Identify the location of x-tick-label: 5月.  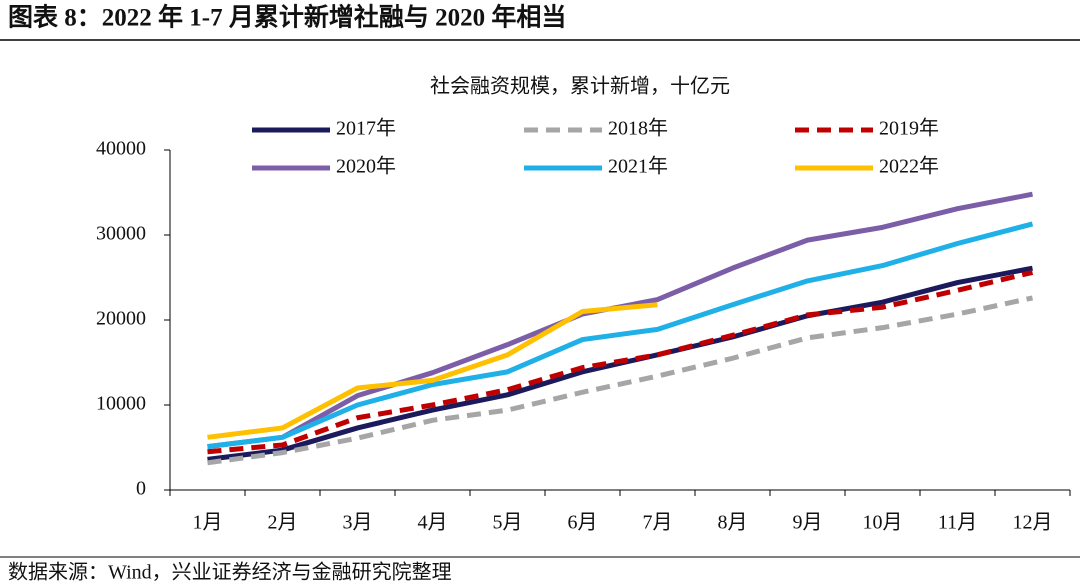
(508, 523).